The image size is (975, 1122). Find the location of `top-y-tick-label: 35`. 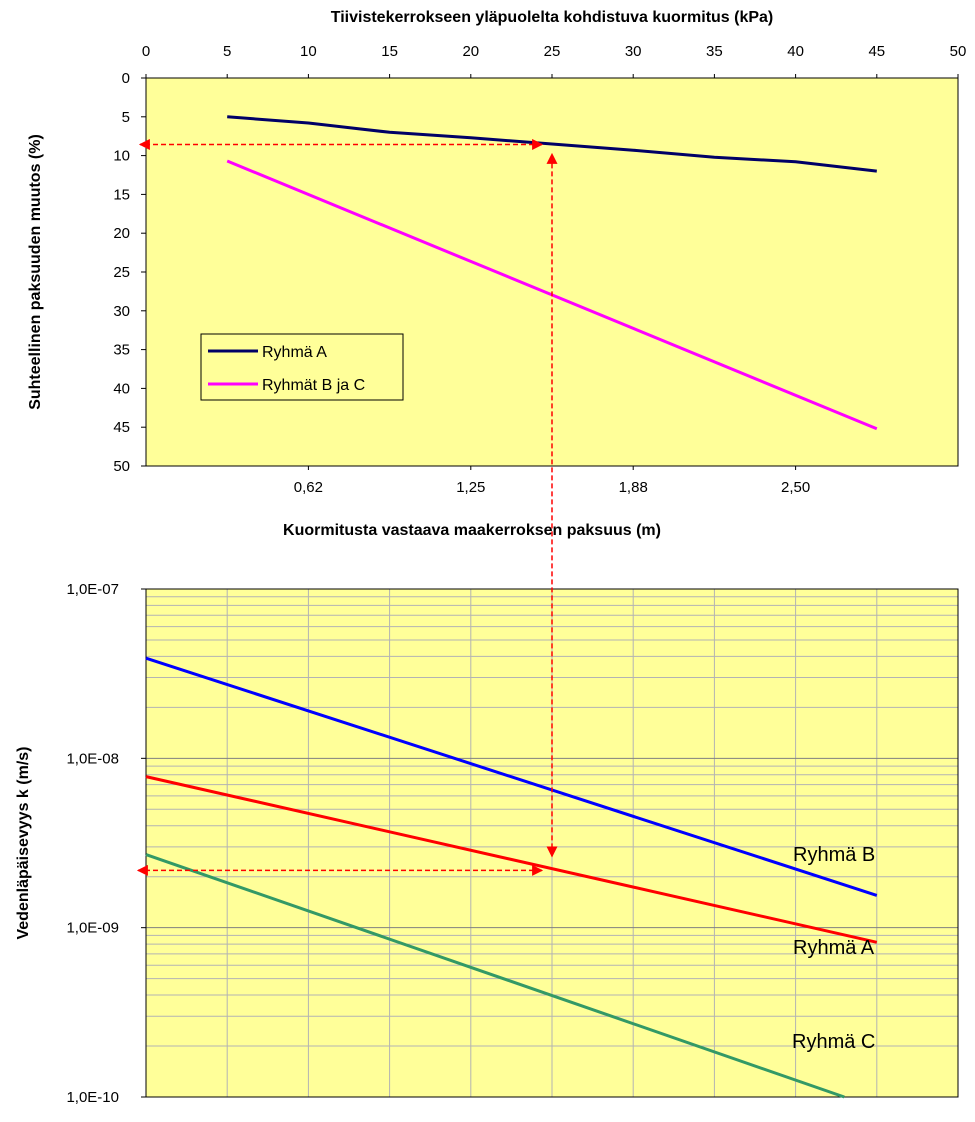

top-y-tick-label: 35 is located at coordinates (121, 350).